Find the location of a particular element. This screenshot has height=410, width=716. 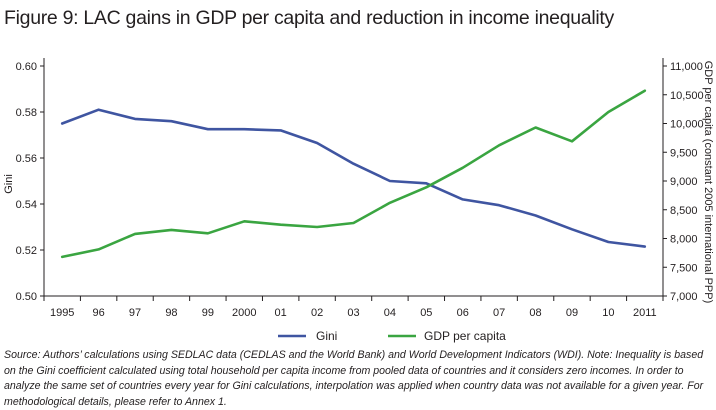

y-tick-label-right: 7,500 is located at coordinates (684, 268).